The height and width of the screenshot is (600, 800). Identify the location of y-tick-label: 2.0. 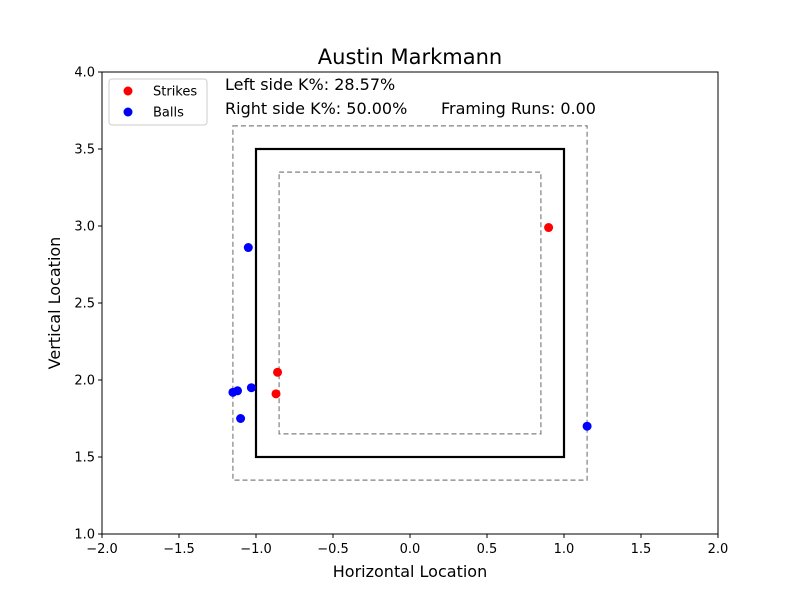
(84, 381).